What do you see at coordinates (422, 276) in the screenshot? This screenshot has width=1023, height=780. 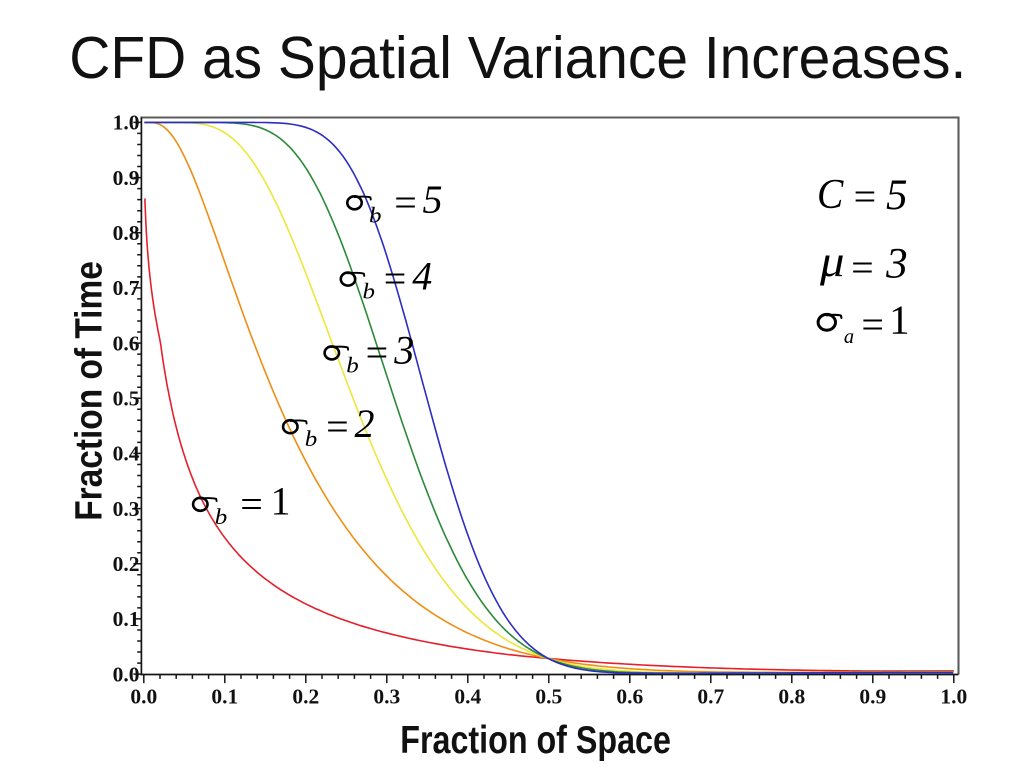 I see `svg-text: 4` at bounding box center [422, 276].